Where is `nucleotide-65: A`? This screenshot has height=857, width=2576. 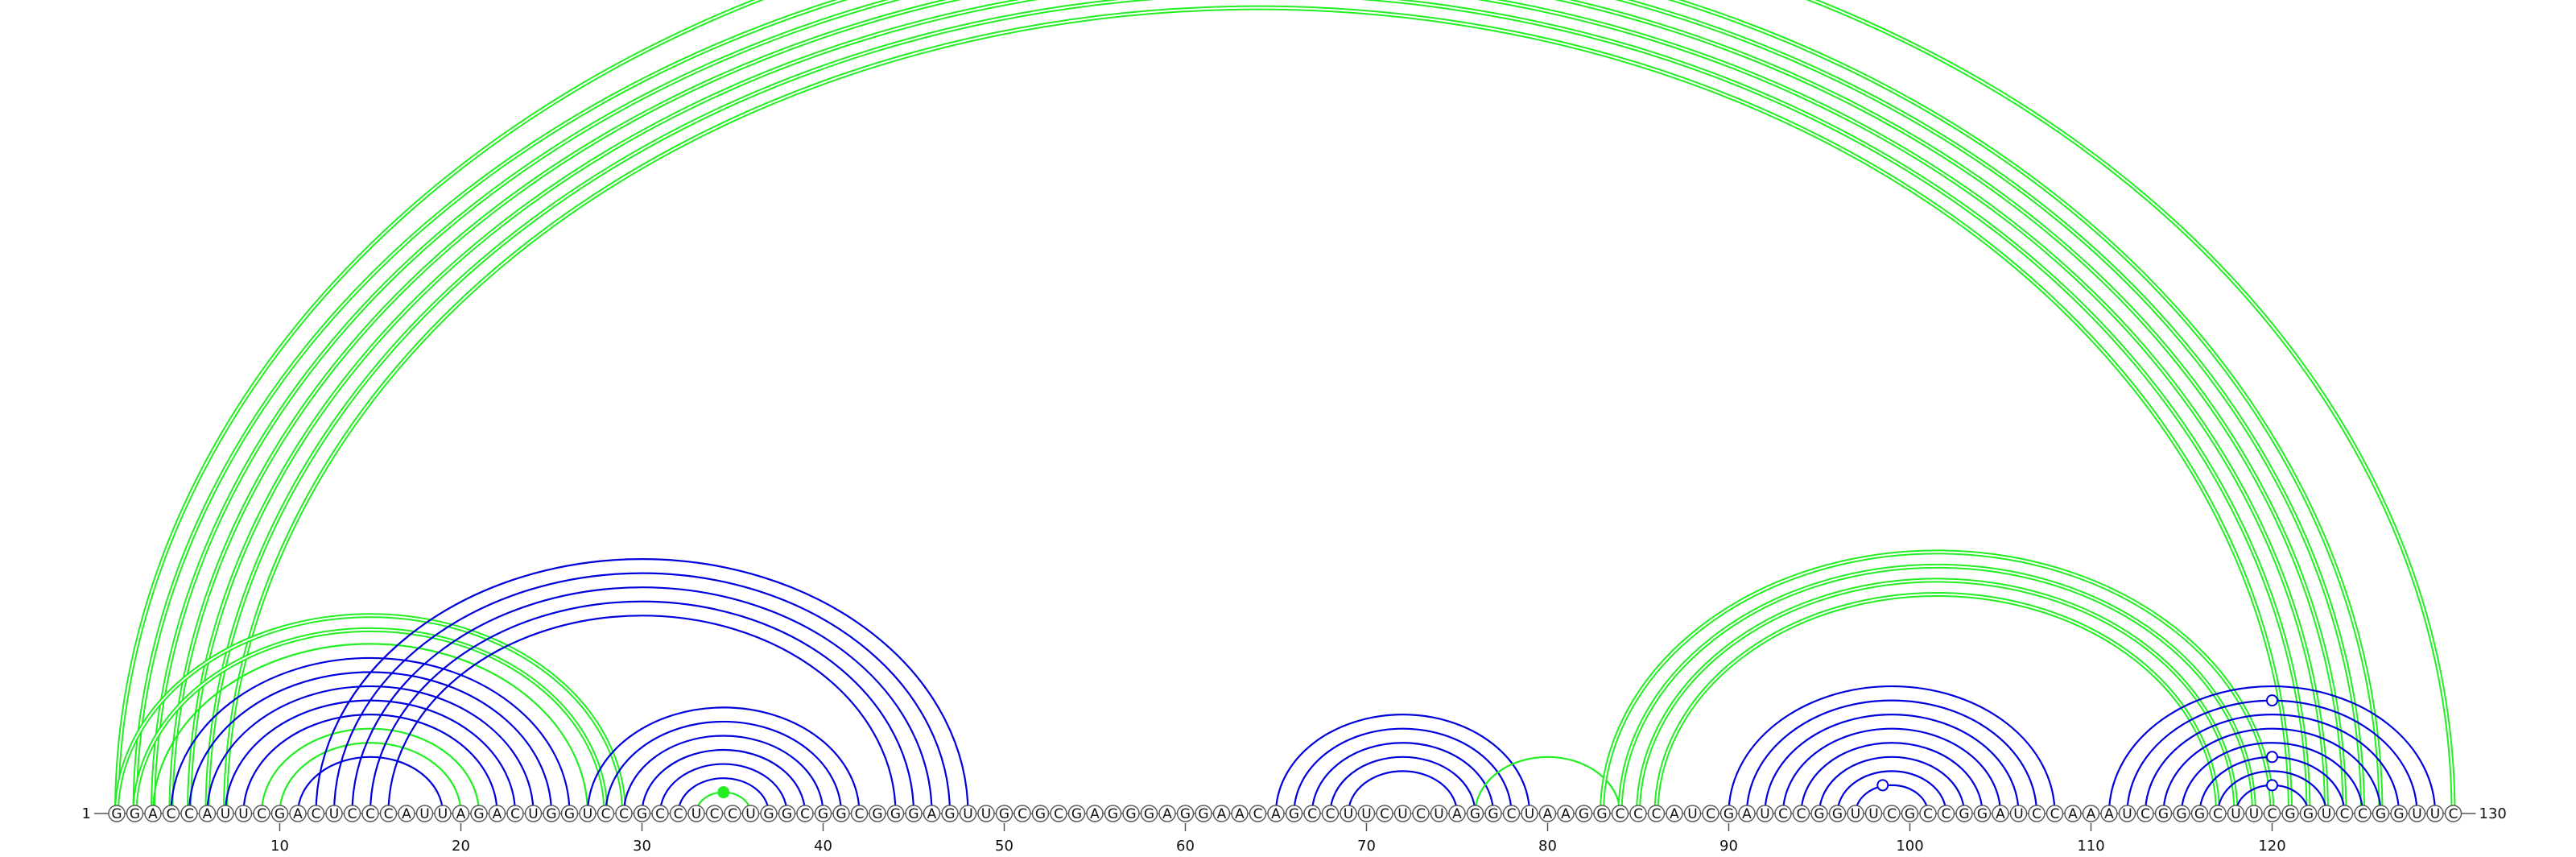
nucleotide-65: A is located at coordinates (1276, 814).